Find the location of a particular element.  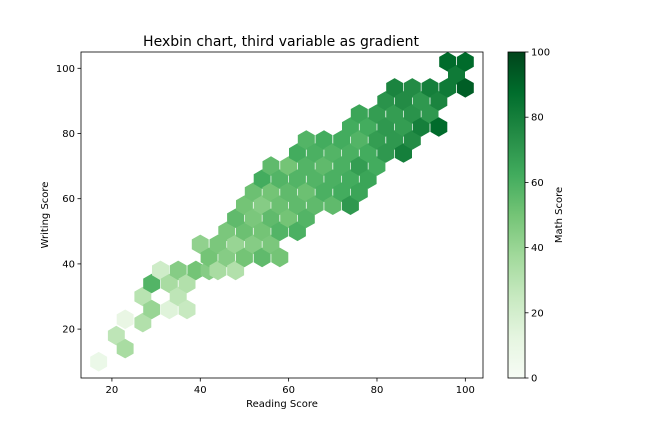

y-tick-label: 60 is located at coordinates (68, 199).